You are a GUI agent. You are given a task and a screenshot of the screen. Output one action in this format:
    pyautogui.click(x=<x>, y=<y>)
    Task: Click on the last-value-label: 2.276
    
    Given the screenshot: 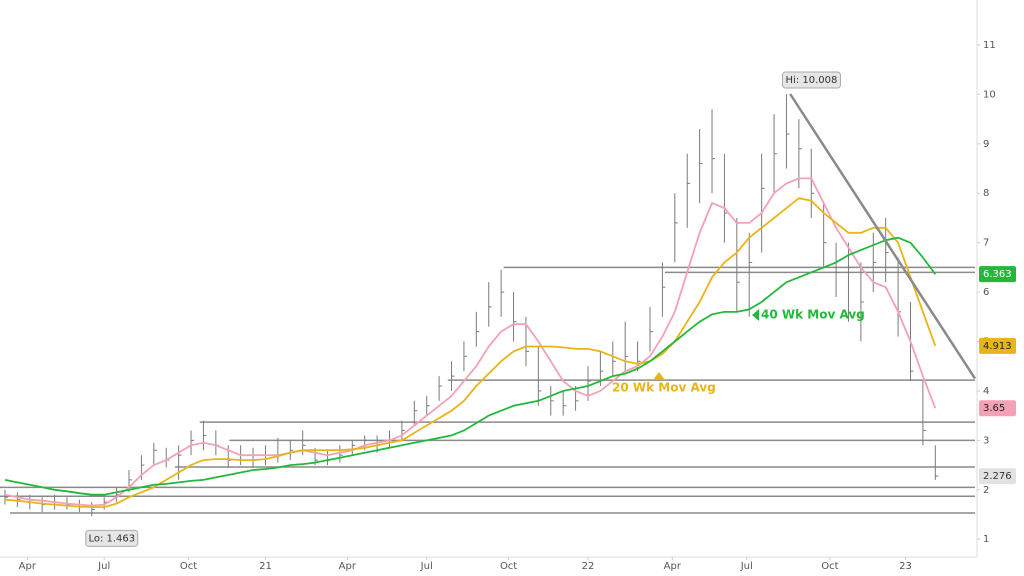 What is the action you would take?
    pyautogui.click(x=997, y=476)
    